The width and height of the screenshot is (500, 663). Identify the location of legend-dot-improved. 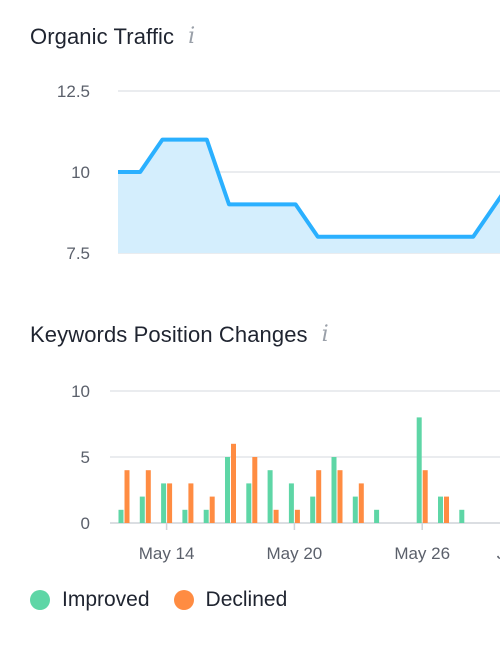
(40, 600).